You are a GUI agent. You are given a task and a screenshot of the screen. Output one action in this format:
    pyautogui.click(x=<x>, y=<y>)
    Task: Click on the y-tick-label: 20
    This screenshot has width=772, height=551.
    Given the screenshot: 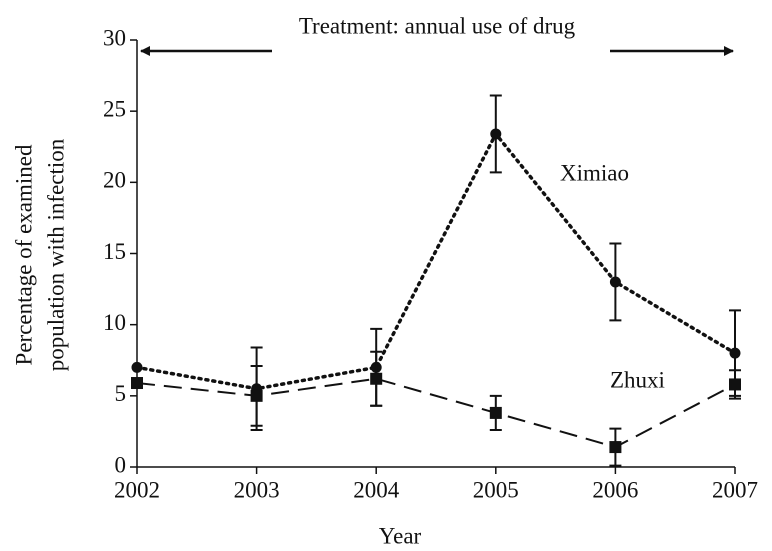 What is the action you would take?
    pyautogui.click(x=114, y=180)
    